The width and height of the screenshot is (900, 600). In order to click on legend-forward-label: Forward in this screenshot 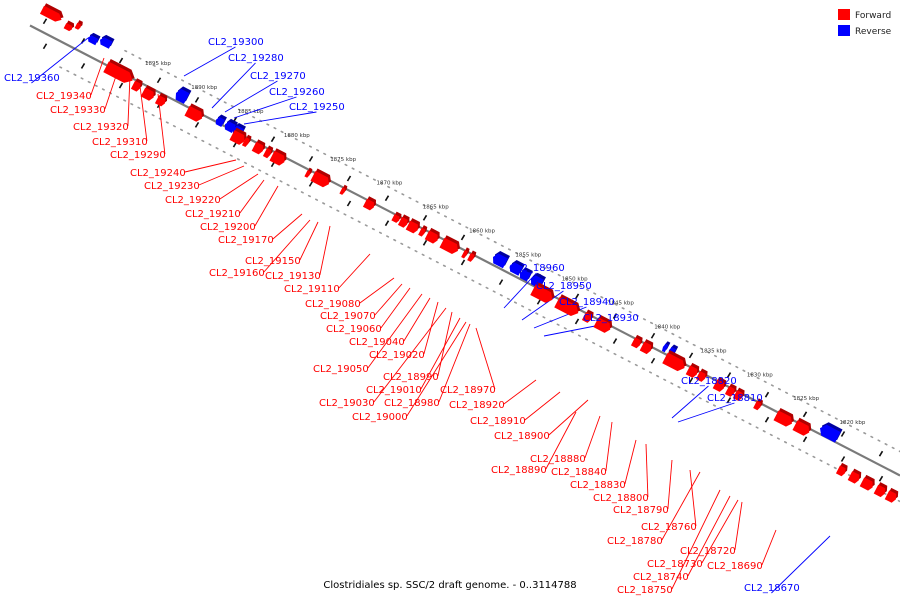, I will do `click(873, 16)`.